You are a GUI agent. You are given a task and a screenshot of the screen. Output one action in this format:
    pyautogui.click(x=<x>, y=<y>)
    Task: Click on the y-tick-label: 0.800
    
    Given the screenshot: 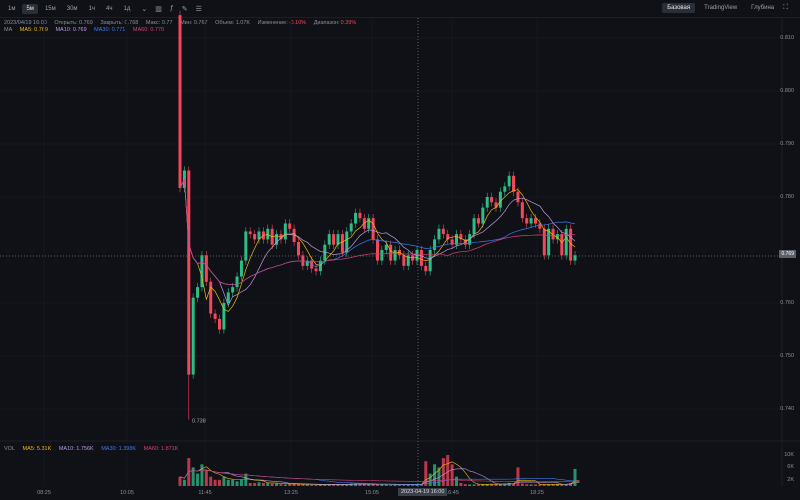 What is the action you would take?
    pyautogui.click(x=787, y=91)
    